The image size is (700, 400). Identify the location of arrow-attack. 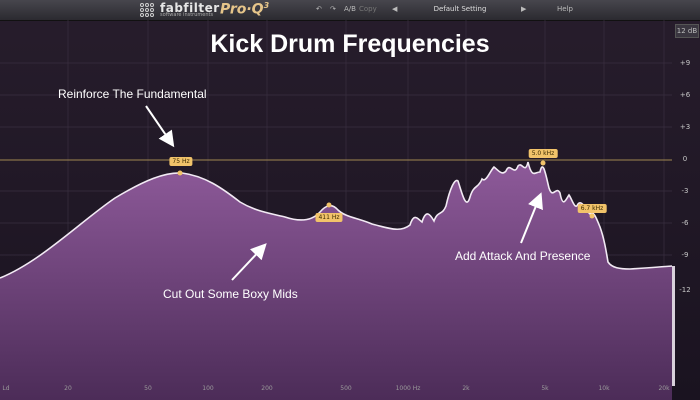
(531, 218).